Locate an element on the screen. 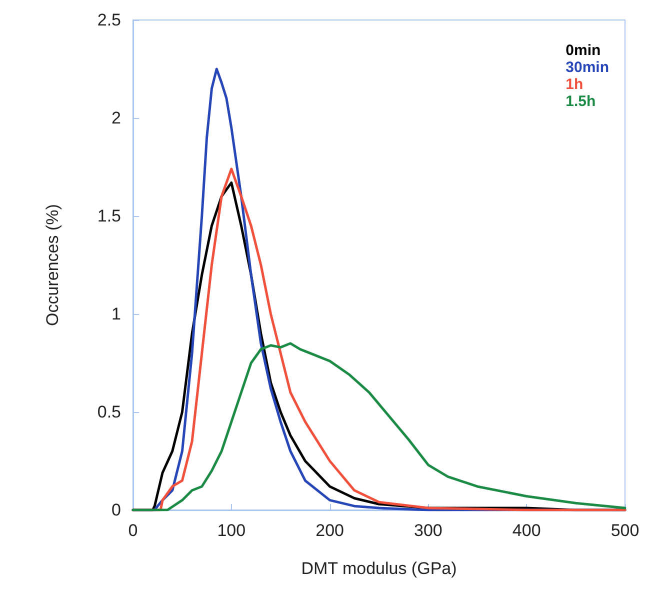  y-tick-label: 1 is located at coordinates (116, 314).